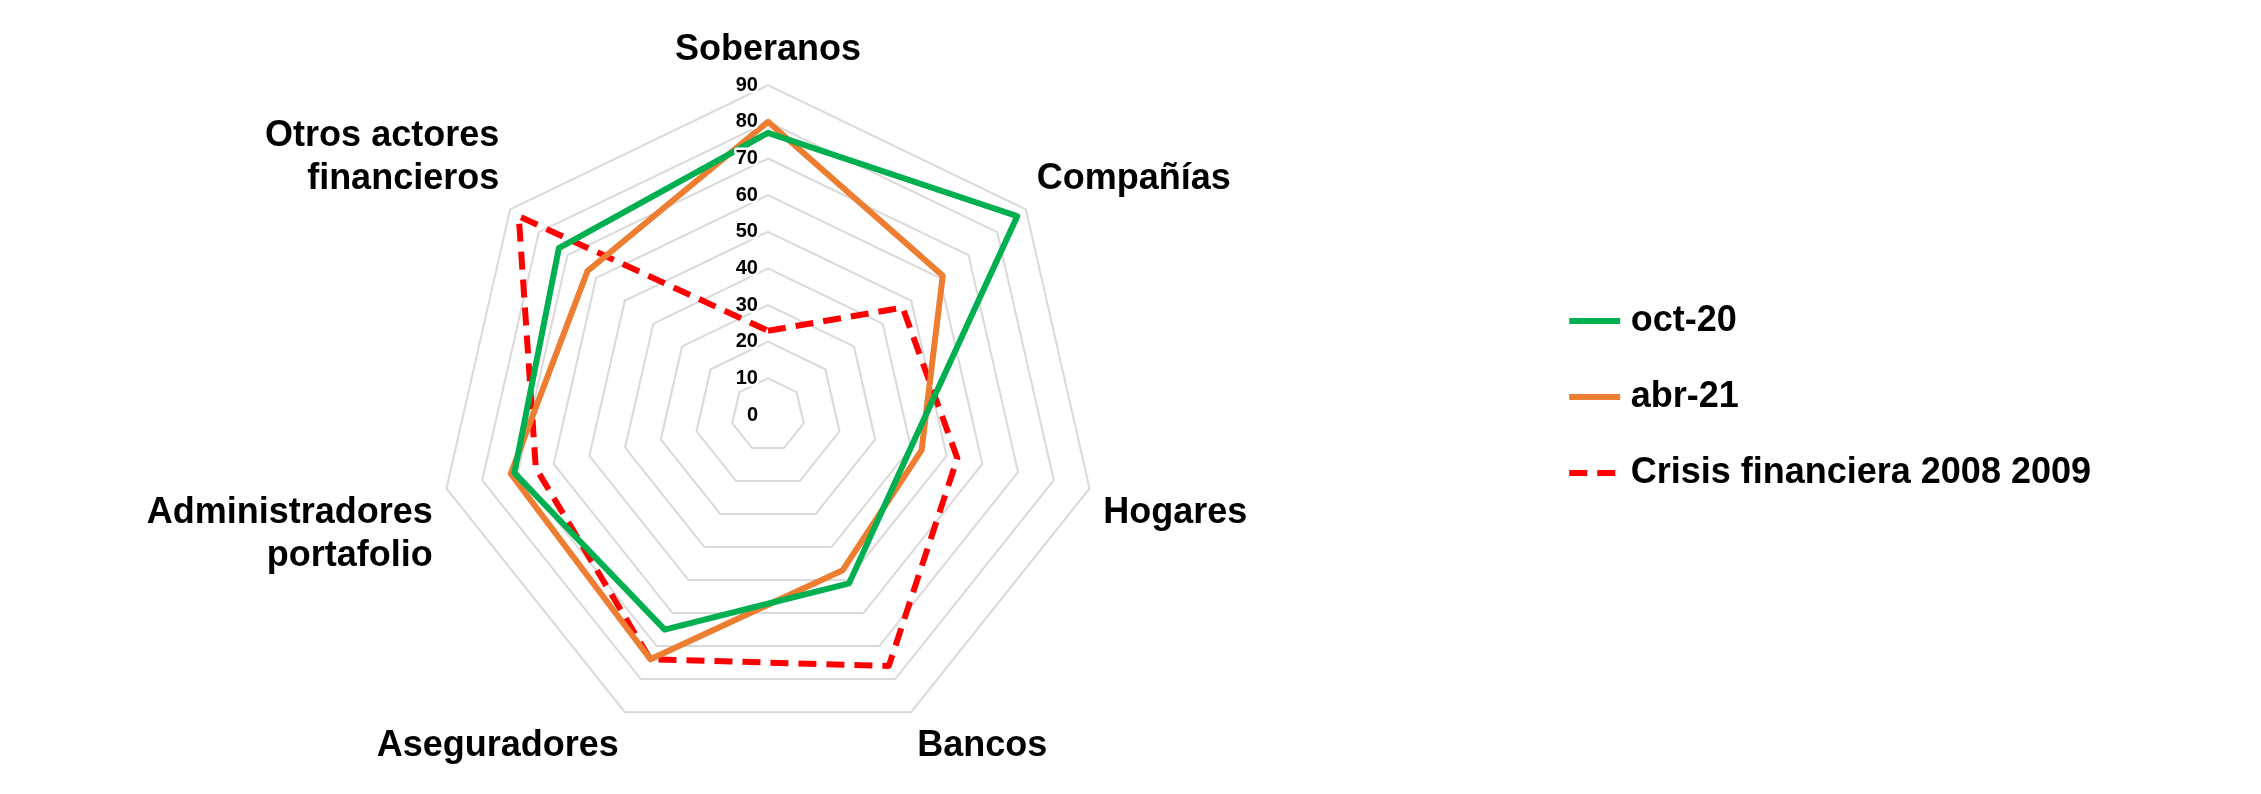  What do you see at coordinates (752, 413) in the screenshot?
I see `y-tick-label: 0` at bounding box center [752, 413].